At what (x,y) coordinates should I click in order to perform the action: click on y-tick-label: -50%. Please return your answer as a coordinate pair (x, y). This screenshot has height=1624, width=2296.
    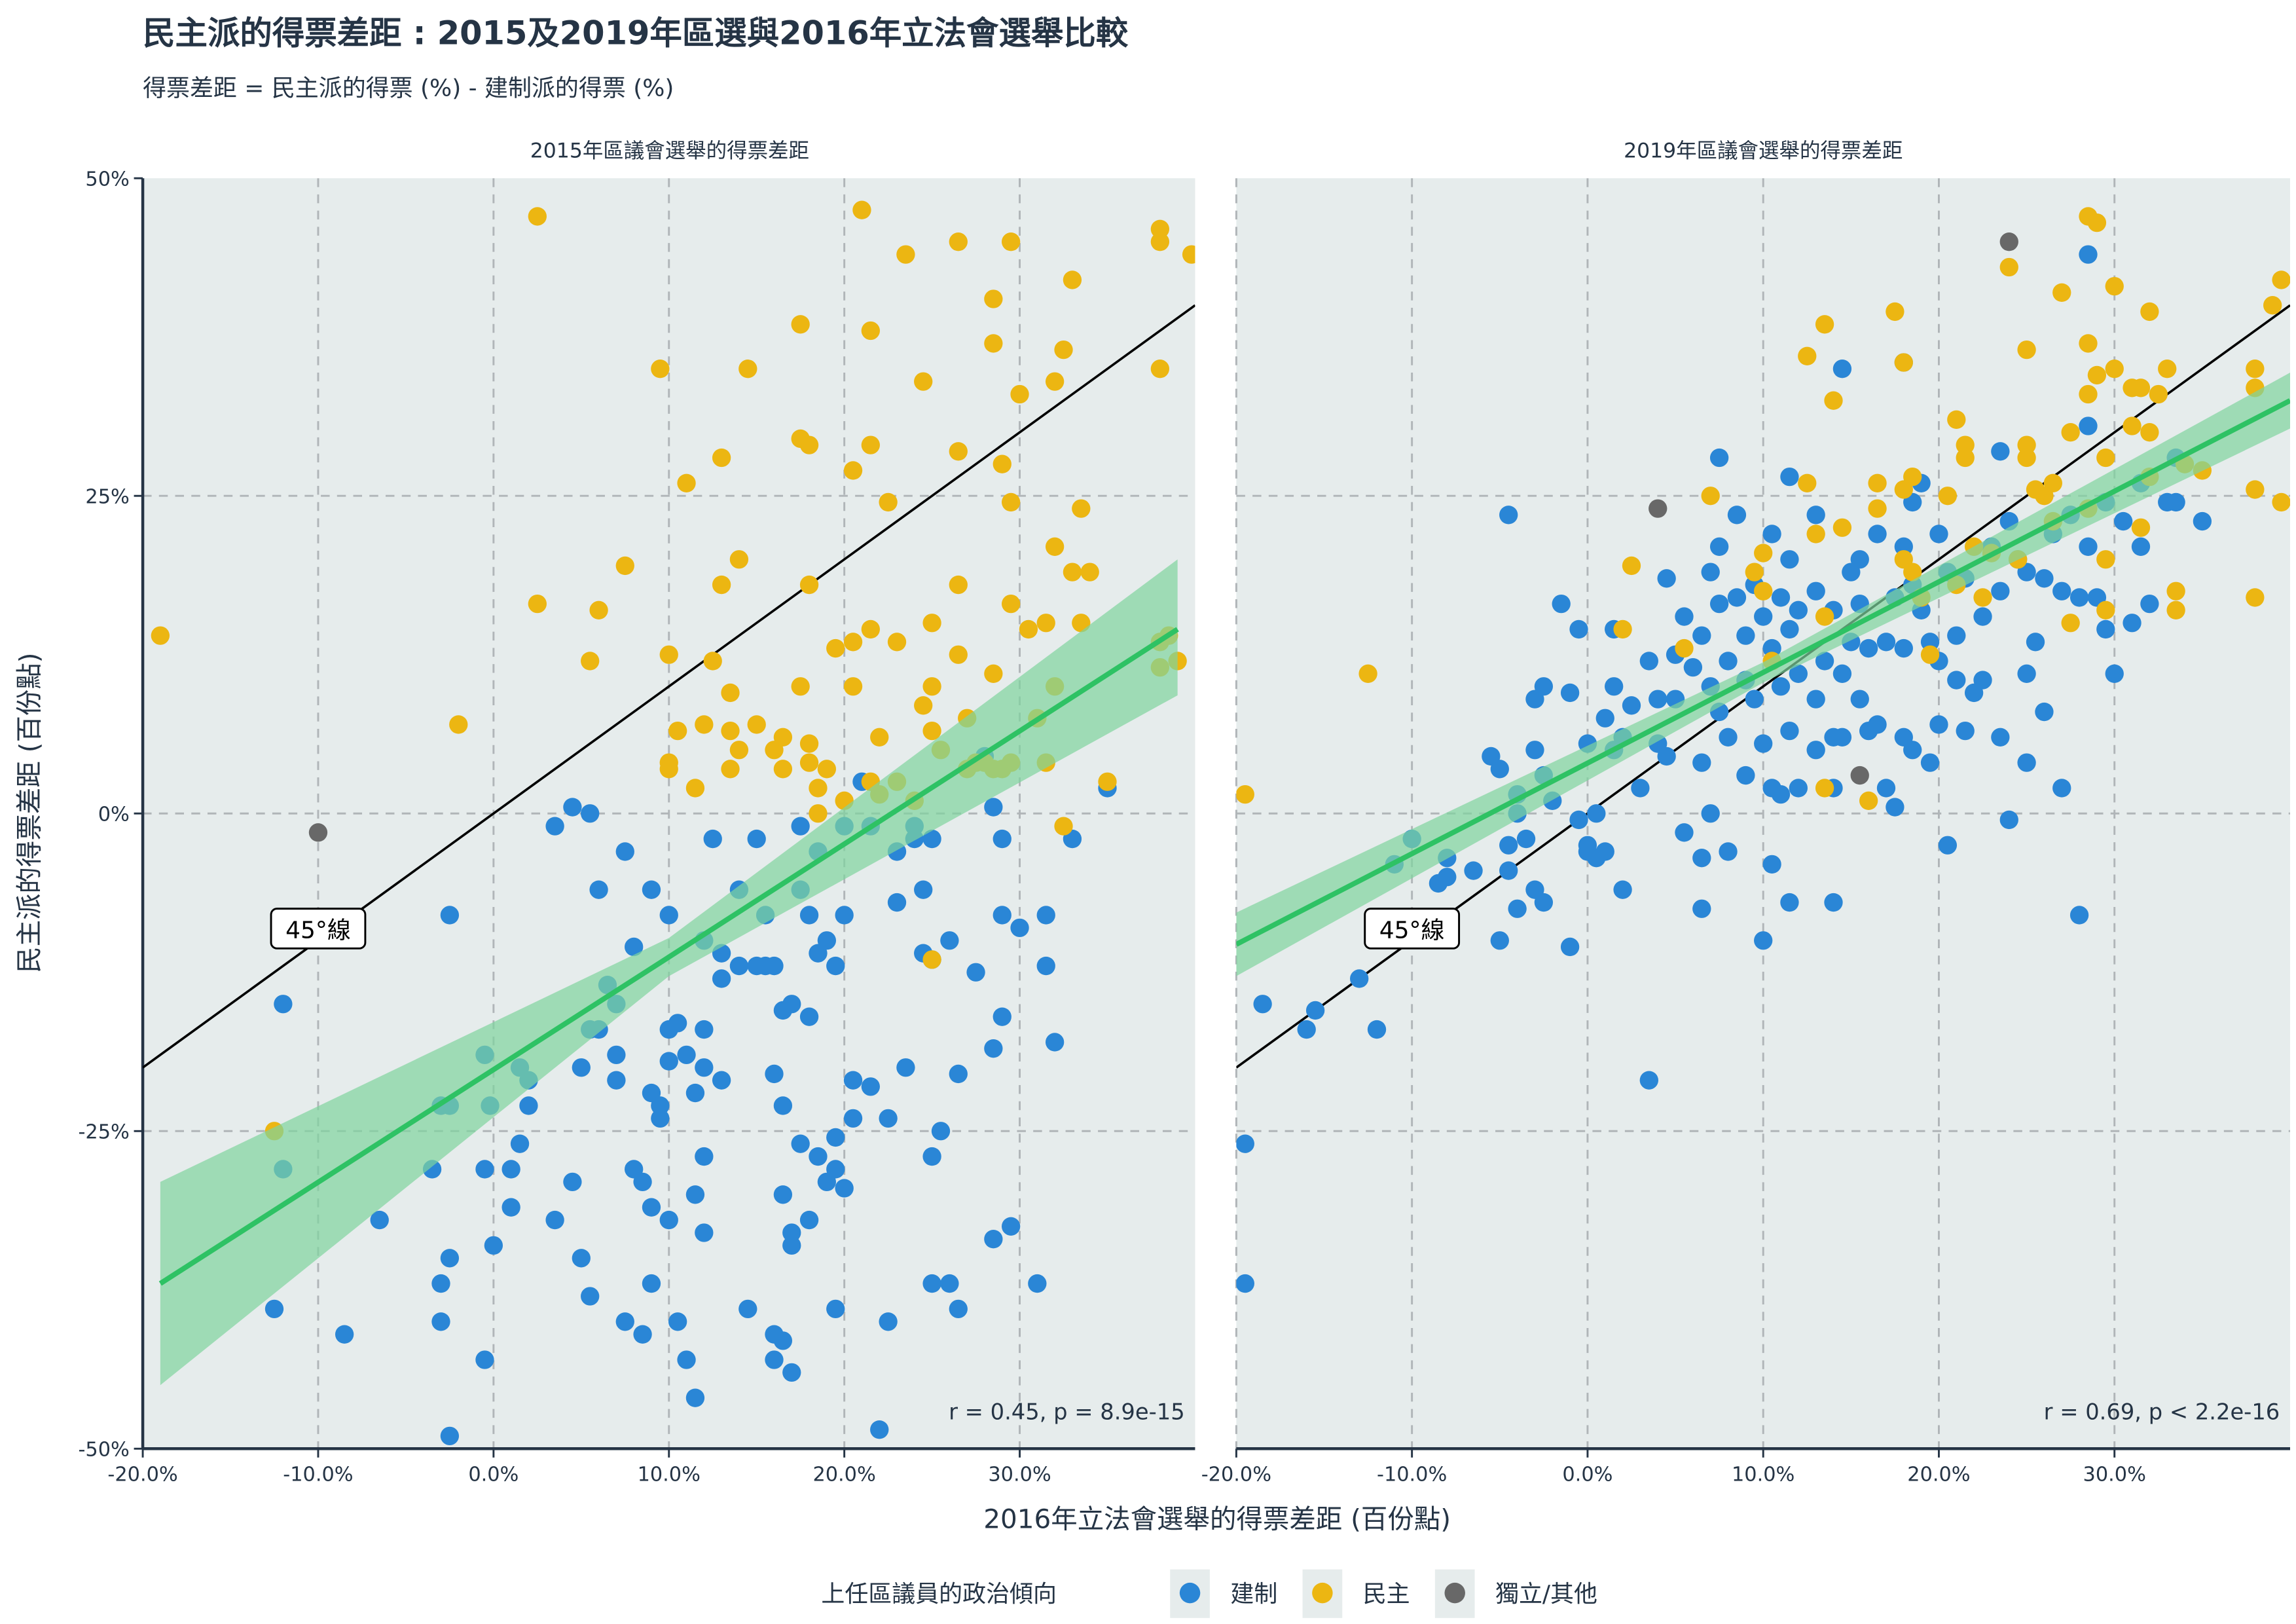
    Looking at the image, I should click on (103, 1450).